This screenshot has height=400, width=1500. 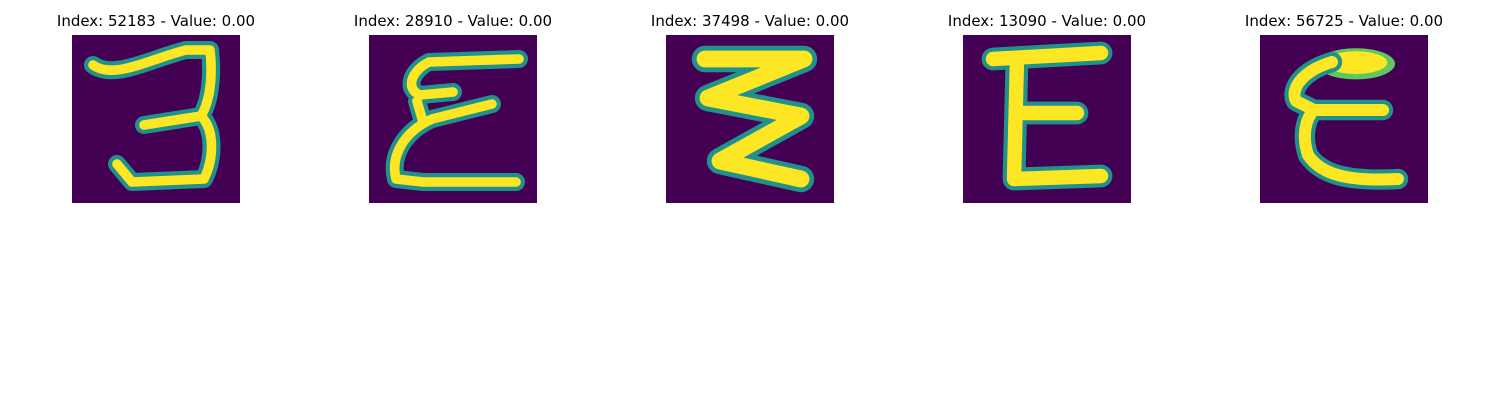 I want to click on panel-title: Index: 13090 - Value: 0.00, so click(x=1047, y=21).